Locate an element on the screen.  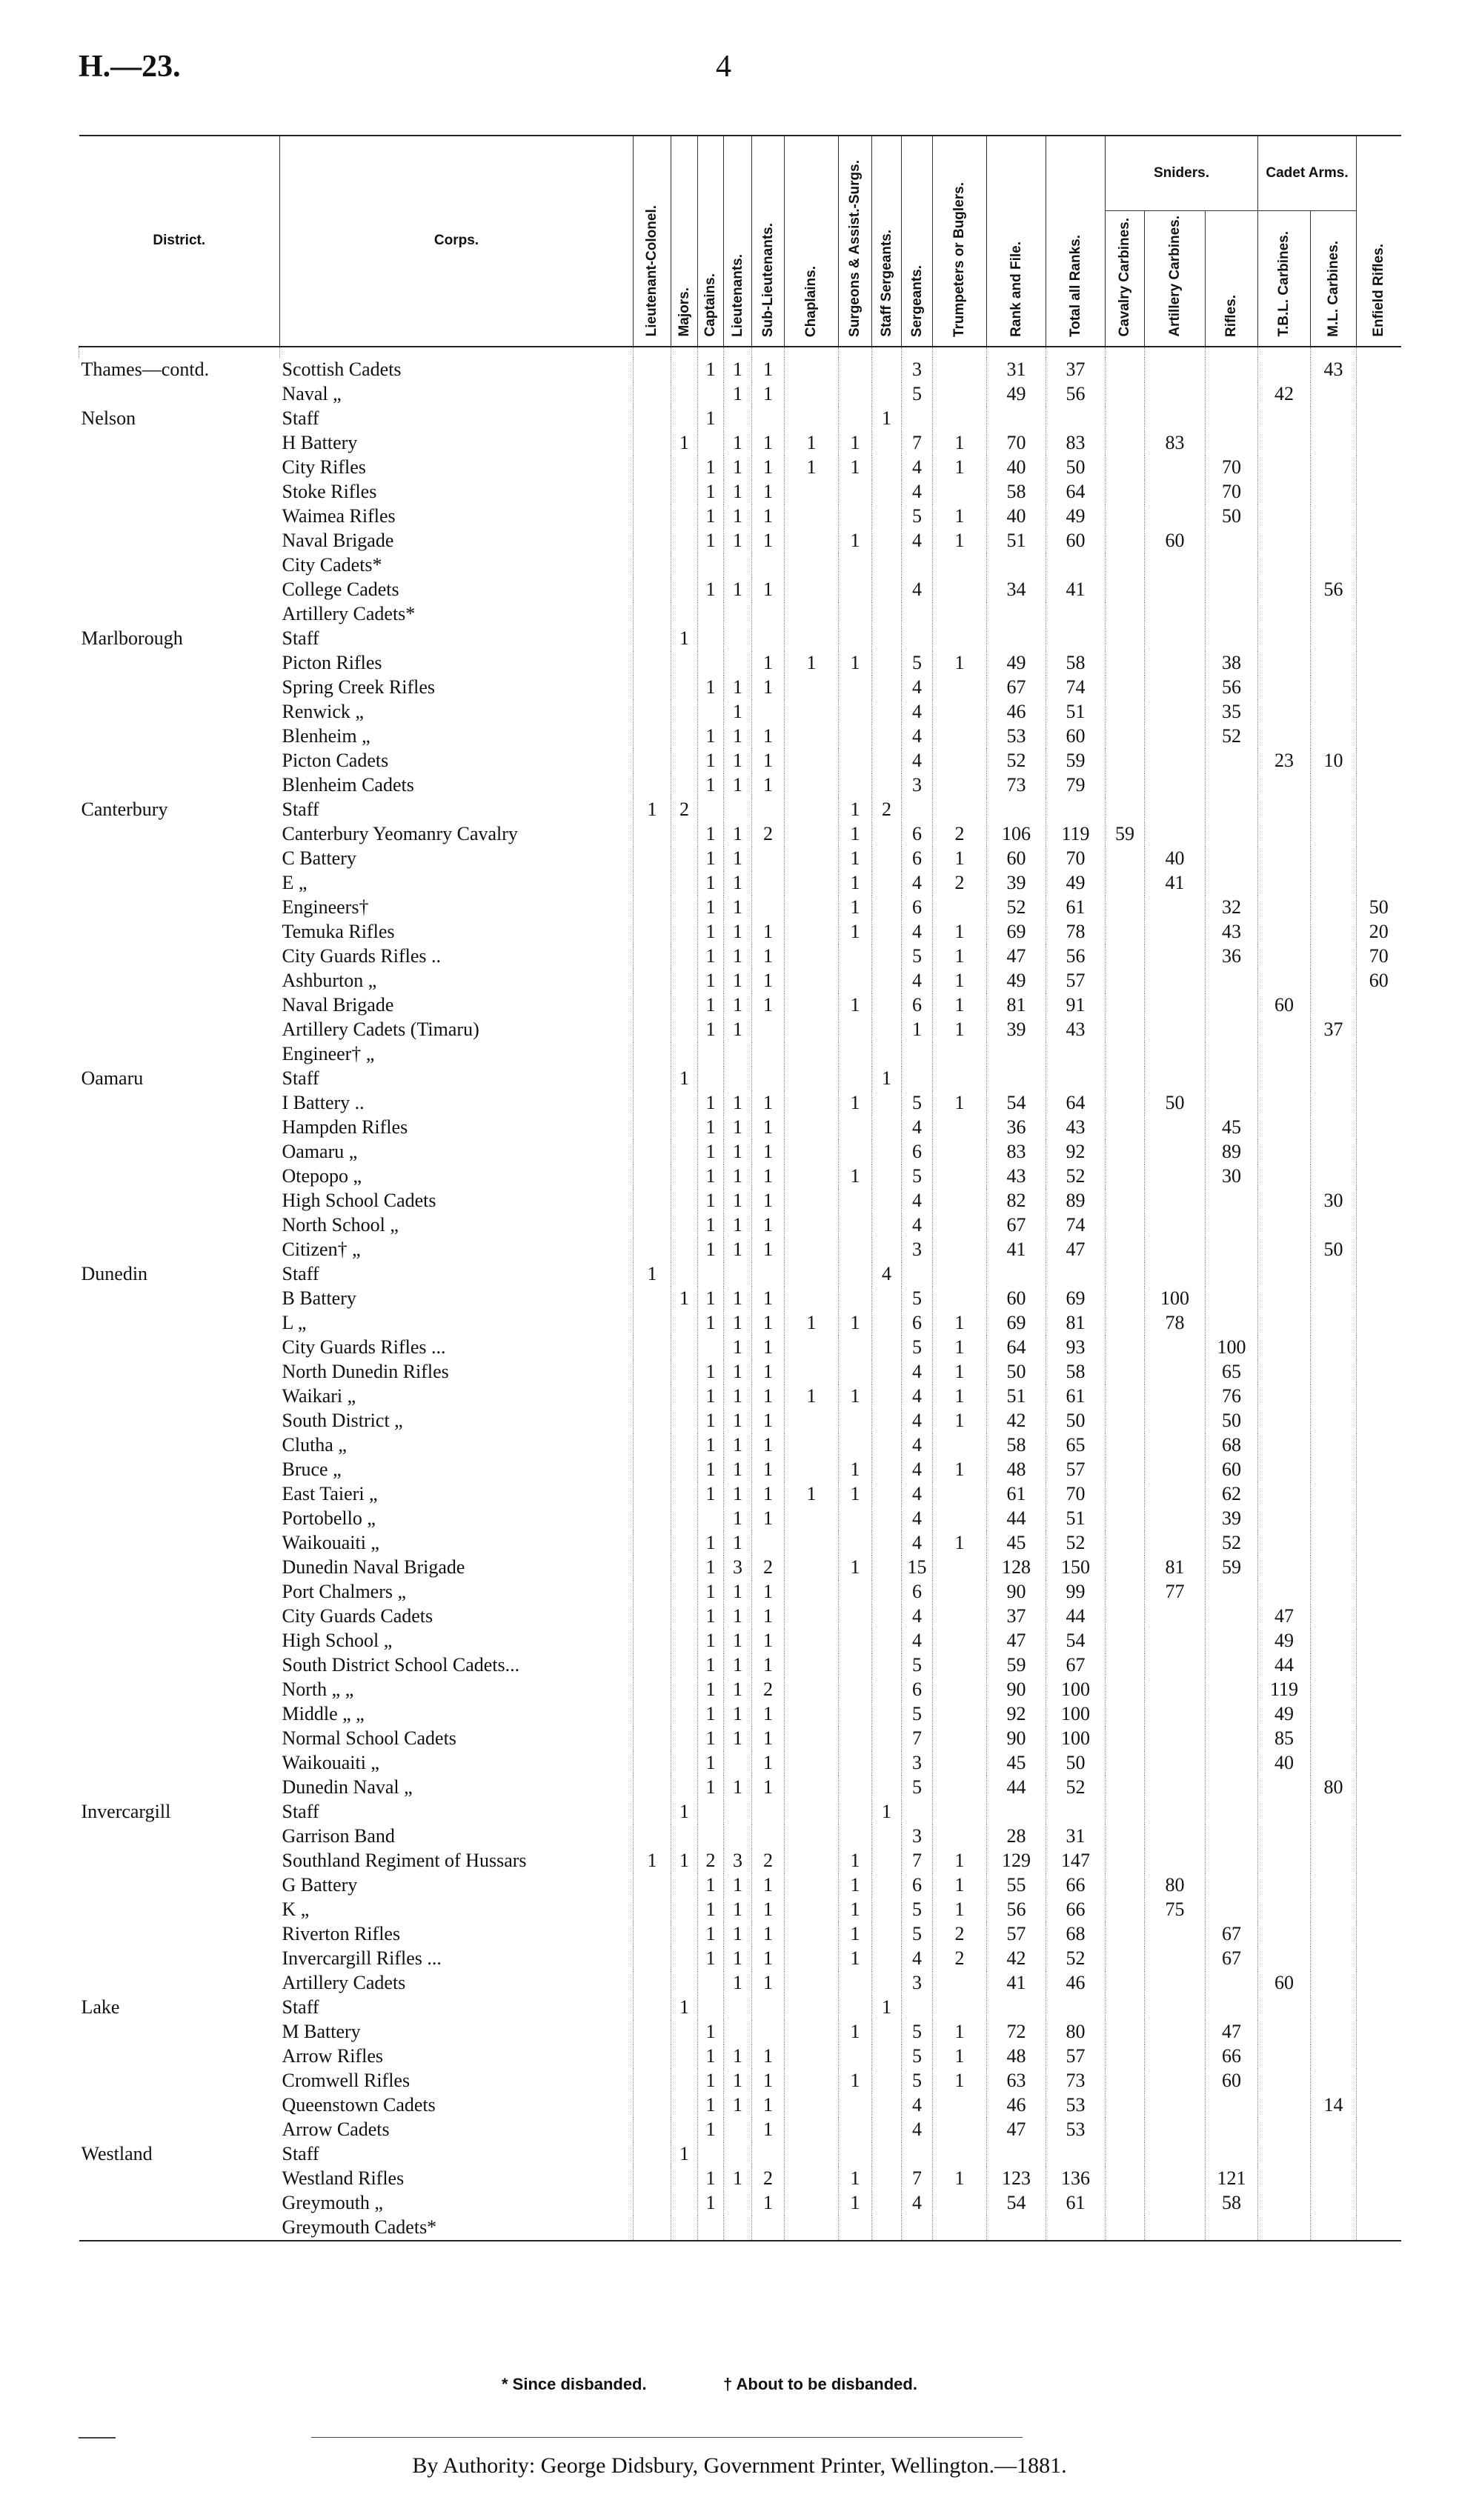
corps: H Battery is located at coordinates (320, 443).